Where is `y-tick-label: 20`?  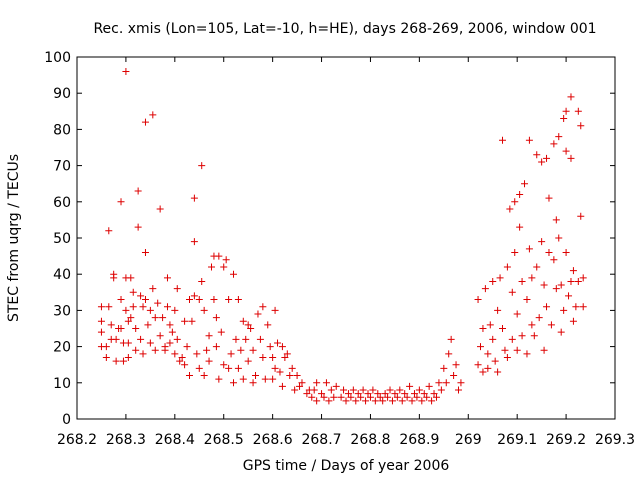 y-tick-label: 20 is located at coordinates (62, 348).